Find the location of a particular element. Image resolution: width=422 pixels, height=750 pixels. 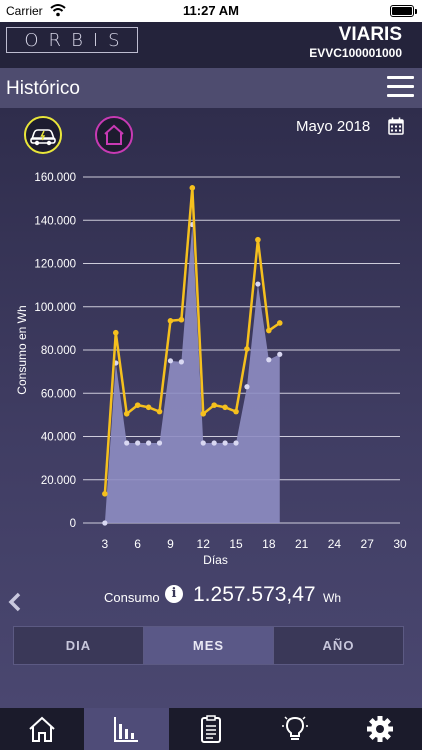

home-icon is located at coordinates (42, 729).